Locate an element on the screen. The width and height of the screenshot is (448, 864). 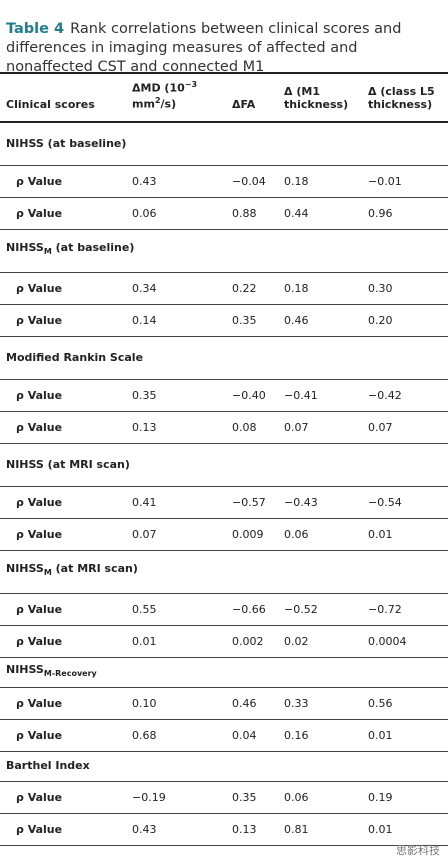
group-row: NIHSS (at baseline) is located at coordinates (224, 143).